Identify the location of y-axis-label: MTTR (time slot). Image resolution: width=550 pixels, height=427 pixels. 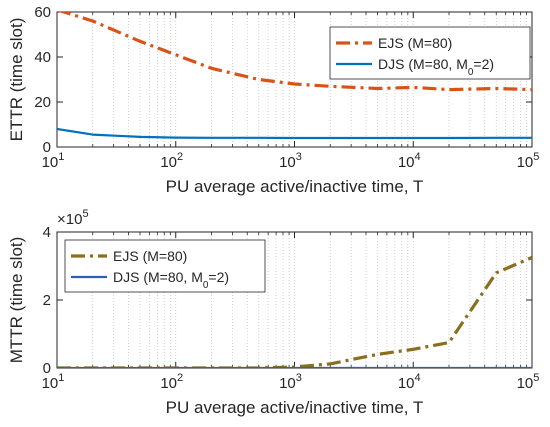
(16, 300).